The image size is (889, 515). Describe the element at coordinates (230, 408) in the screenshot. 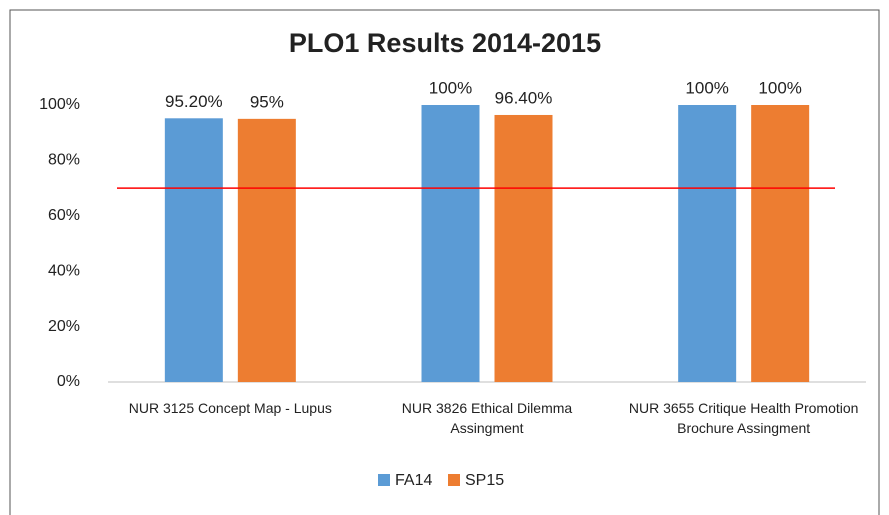

I see `x-tick-label: NUR 3125 Concept Map - Lupus` at that location.